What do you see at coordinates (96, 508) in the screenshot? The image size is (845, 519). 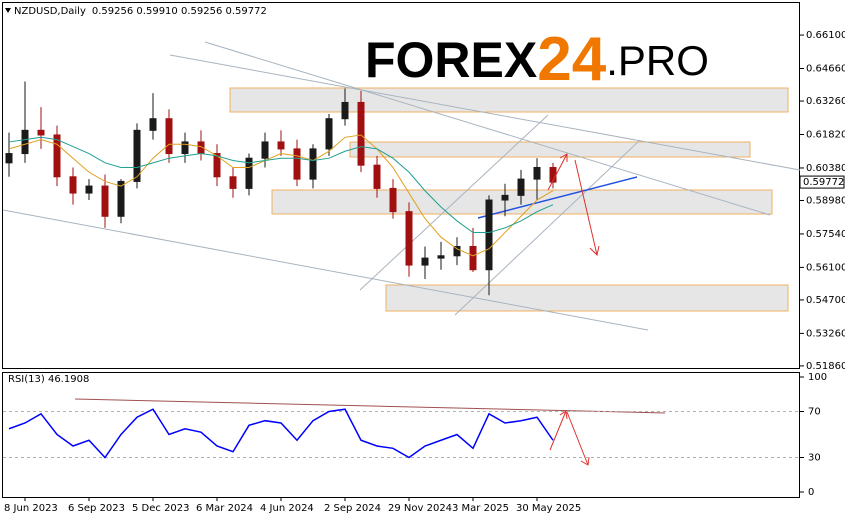 I see `x-tick-label: 6 Sep 2023` at bounding box center [96, 508].